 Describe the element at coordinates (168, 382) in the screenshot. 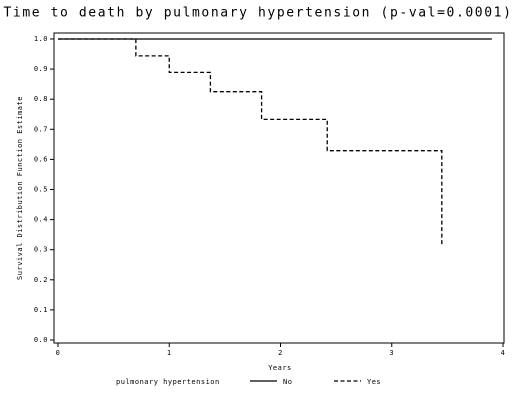

I see `legend-title: pulmonary hypertension` at that location.